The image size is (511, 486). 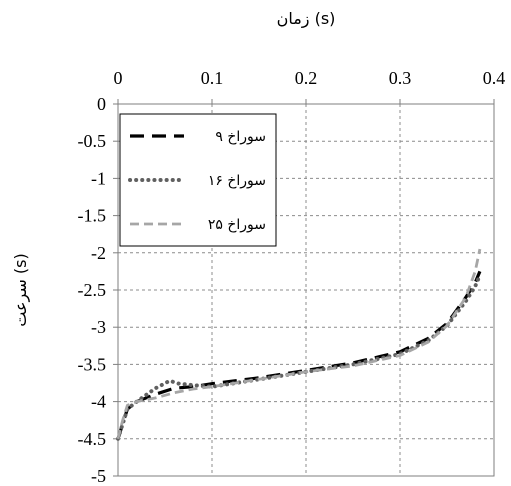 I want to click on y-tick-label: -1, so click(x=98, y=178).